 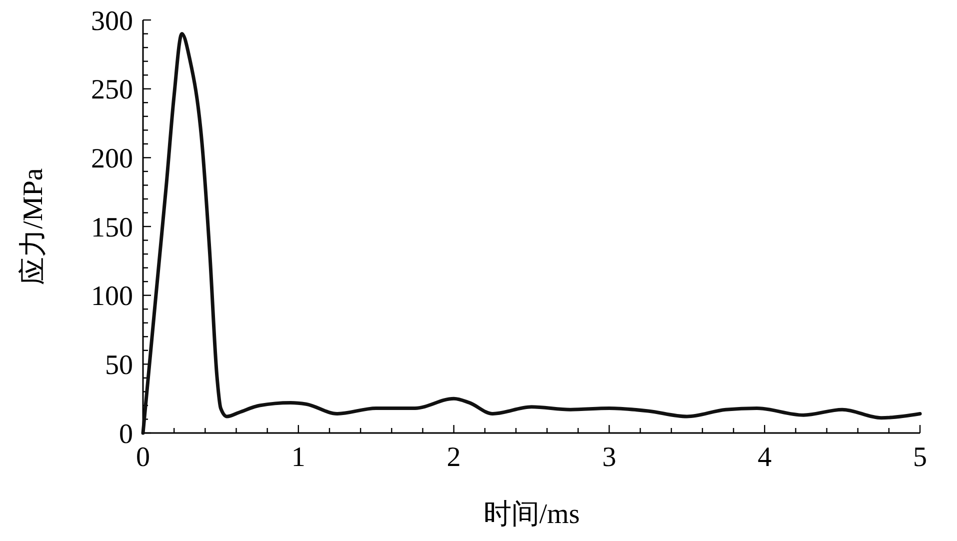 I want to click on y-tick-label: 50, so click(x=119, y=365).